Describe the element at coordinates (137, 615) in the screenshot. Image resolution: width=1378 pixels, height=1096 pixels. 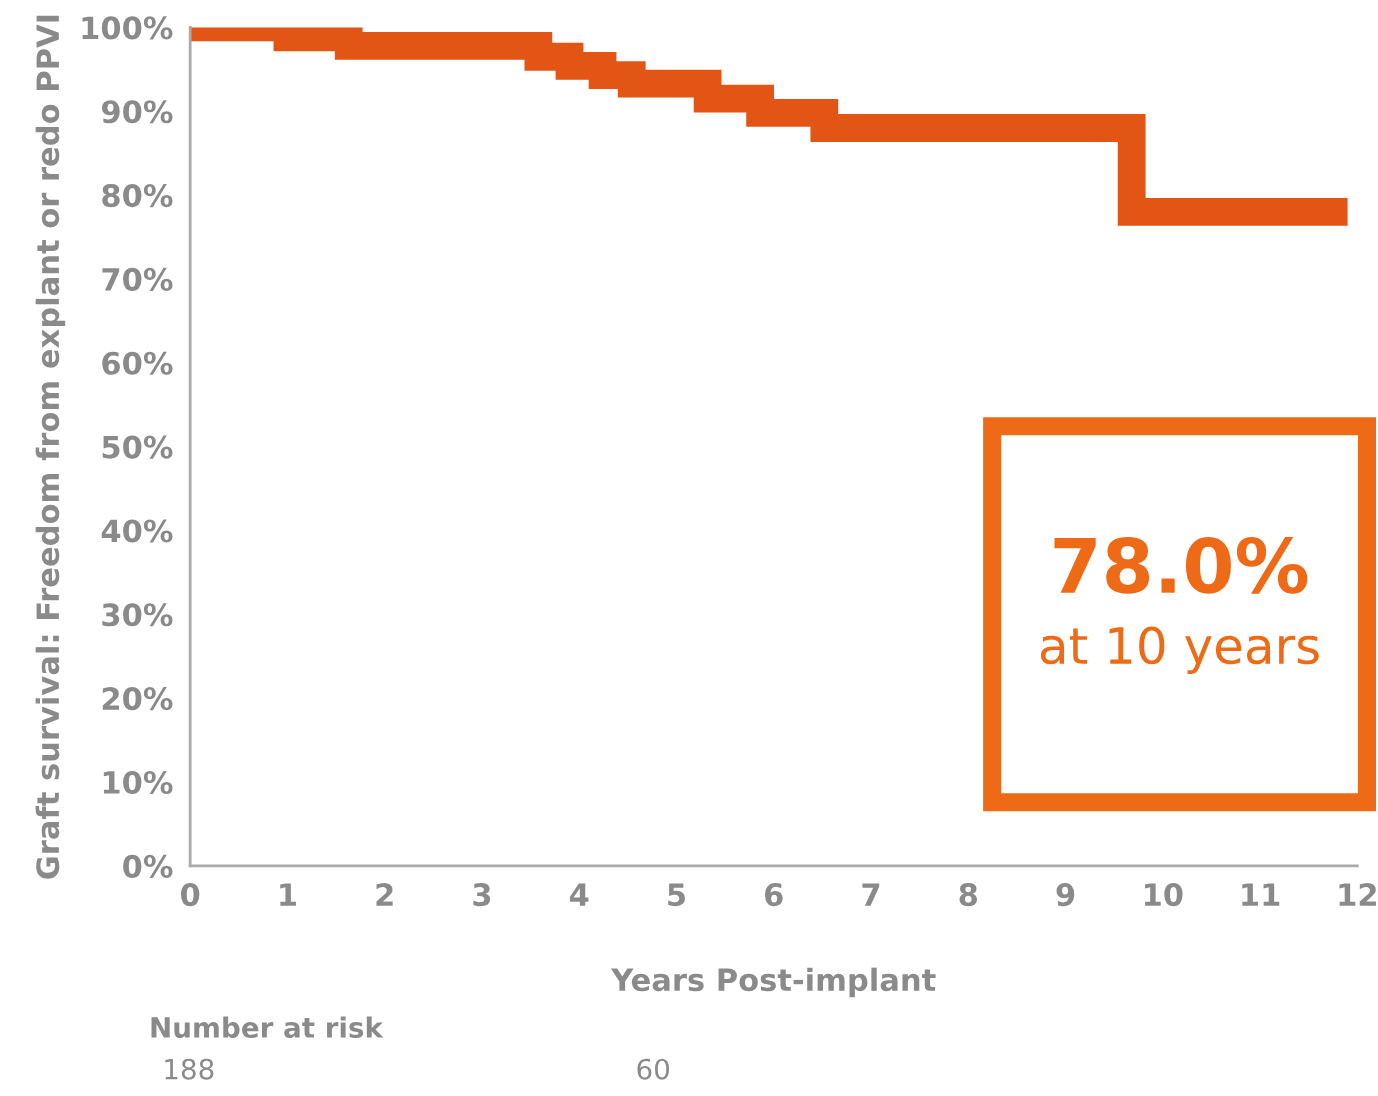
I see `y-tick-label: 30%` at that location.